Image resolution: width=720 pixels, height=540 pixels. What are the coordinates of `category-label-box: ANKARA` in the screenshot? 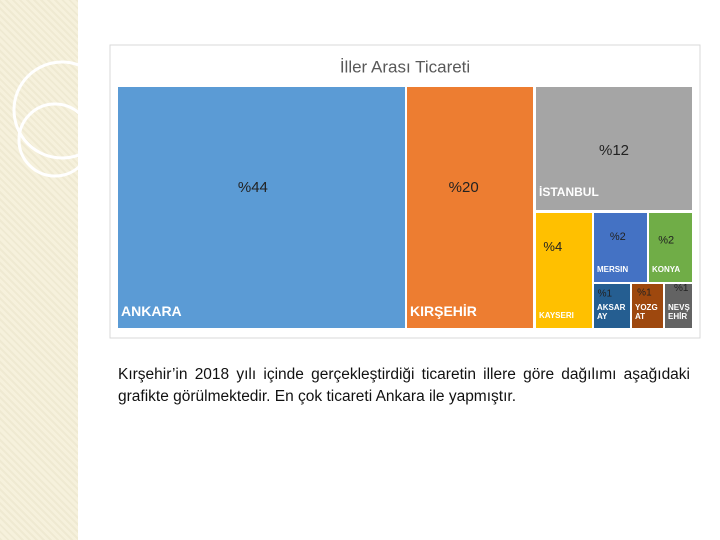 It's located at (151, 311).